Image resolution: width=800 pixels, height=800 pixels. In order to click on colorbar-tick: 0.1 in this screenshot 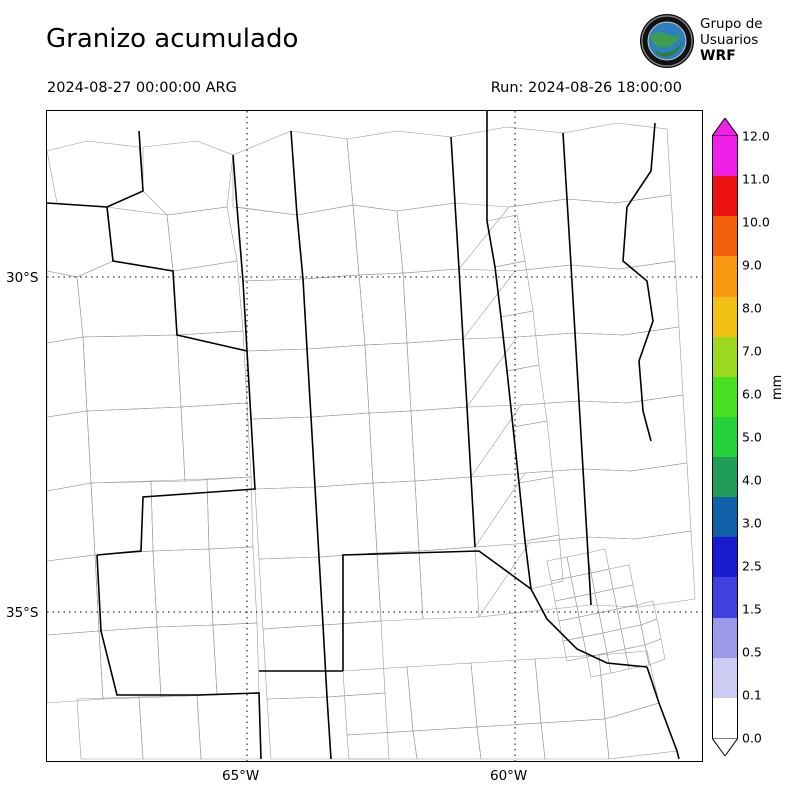, I will do `click(752, 695)`.